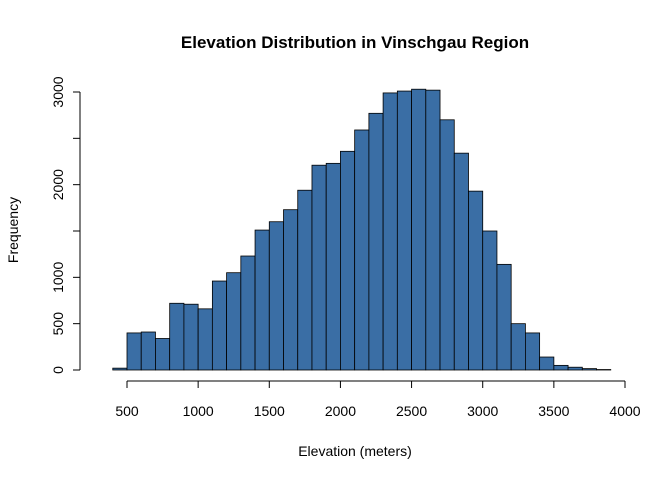 The height and width of the screenshot is (480, 672). Describe the element at coordinates (13, 230) in the screenshot. I see `y-axis-label: Frequency` at that location.